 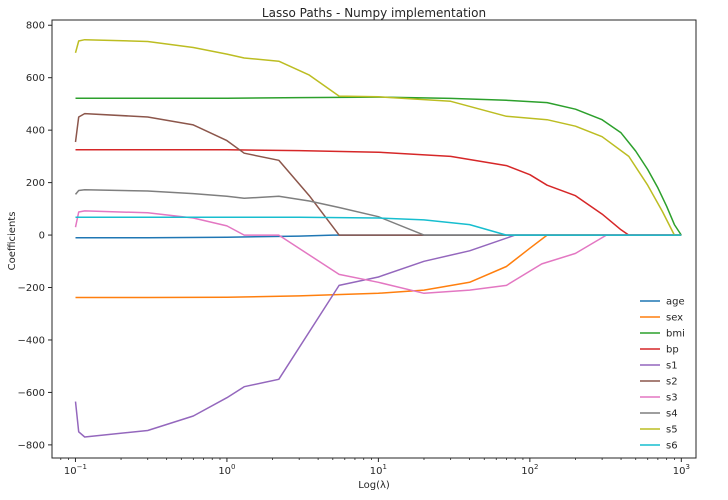 I want to click on series-line-sex, so click(x=378, y=266).